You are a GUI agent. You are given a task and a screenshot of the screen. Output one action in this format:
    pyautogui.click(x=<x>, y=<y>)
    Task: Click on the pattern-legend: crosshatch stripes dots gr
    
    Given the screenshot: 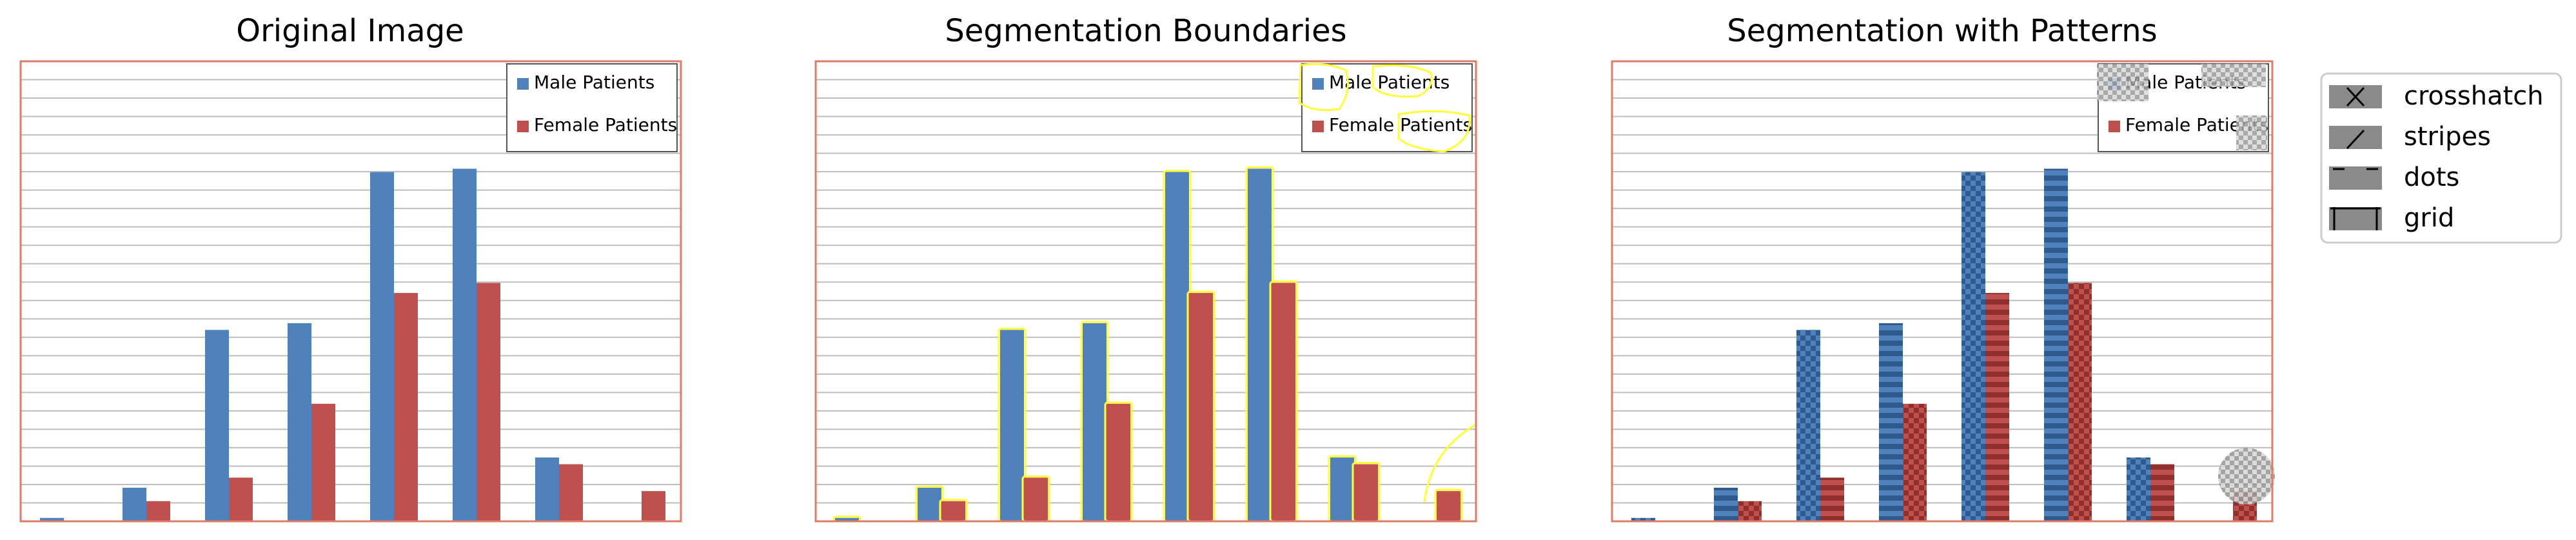 What is the action you would take?
    pyautogui.click(x=2441, y=158)
    